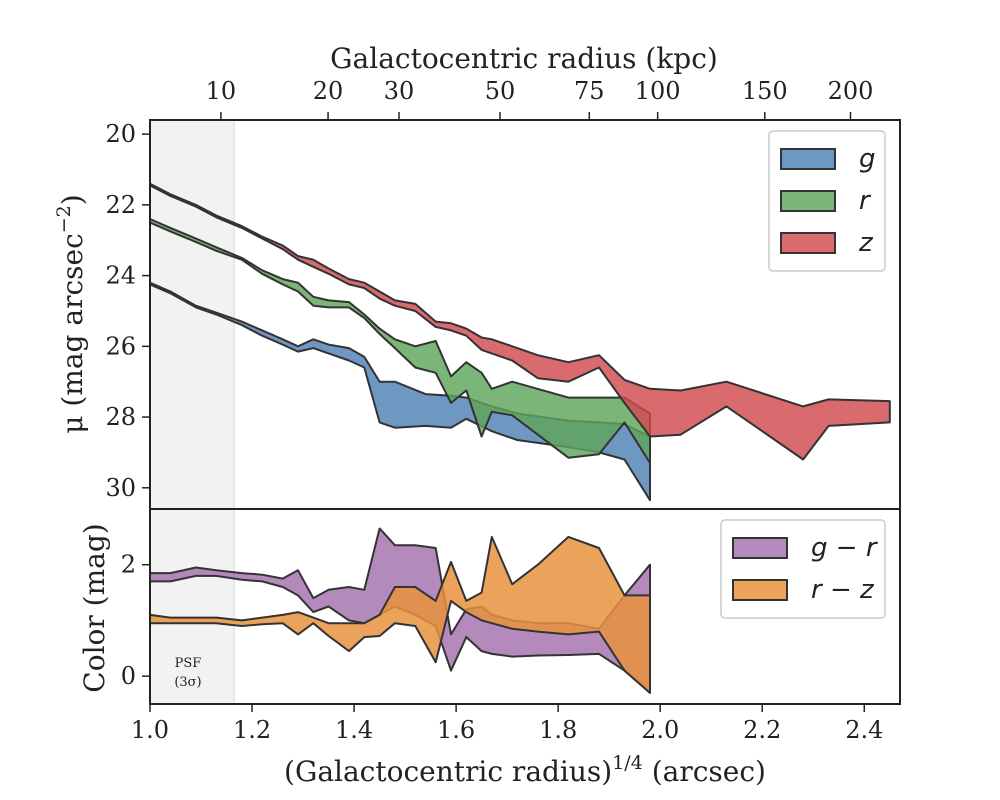 The width and height of the screenshot is (1000, 800). Describe the element at coordinates (399, 91) in the screenshot. I see `kpc-tick-label-2: 30` at that location.